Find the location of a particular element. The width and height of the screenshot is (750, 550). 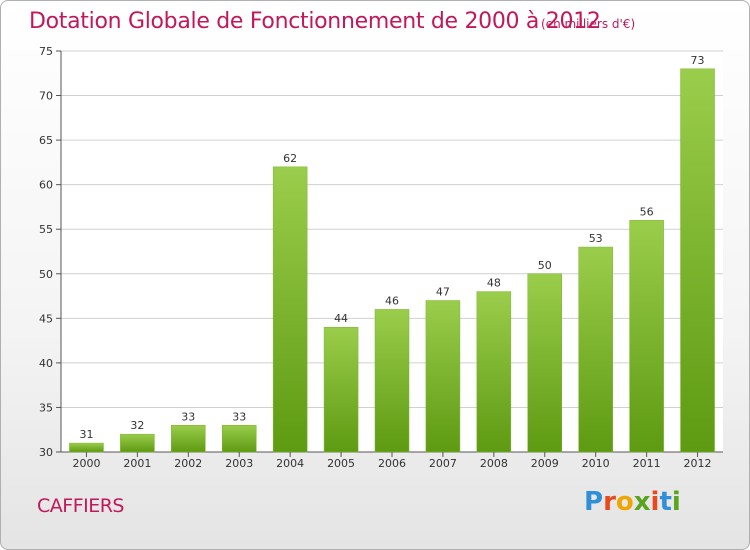

y-tick-label: 55 is located at coordinates (46, 229).